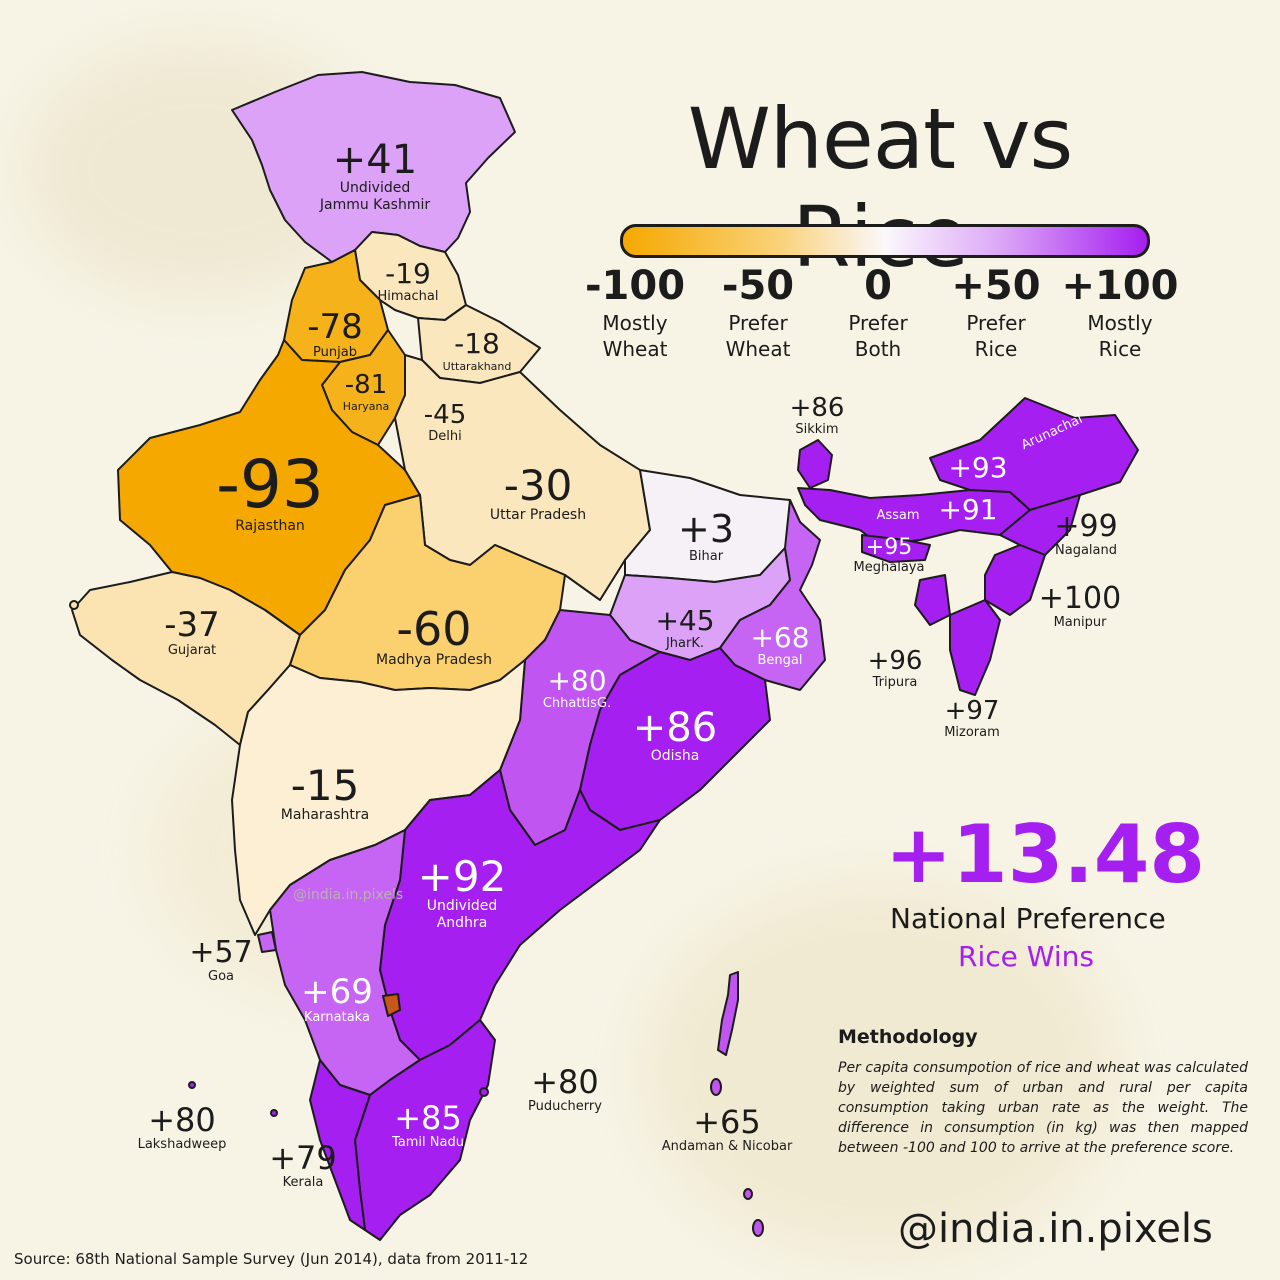 The width and height of the screenshot is (1280, 1280). I want to click on region-label-uttarakhand: -18 Uttarakhand, so click(477, 352).